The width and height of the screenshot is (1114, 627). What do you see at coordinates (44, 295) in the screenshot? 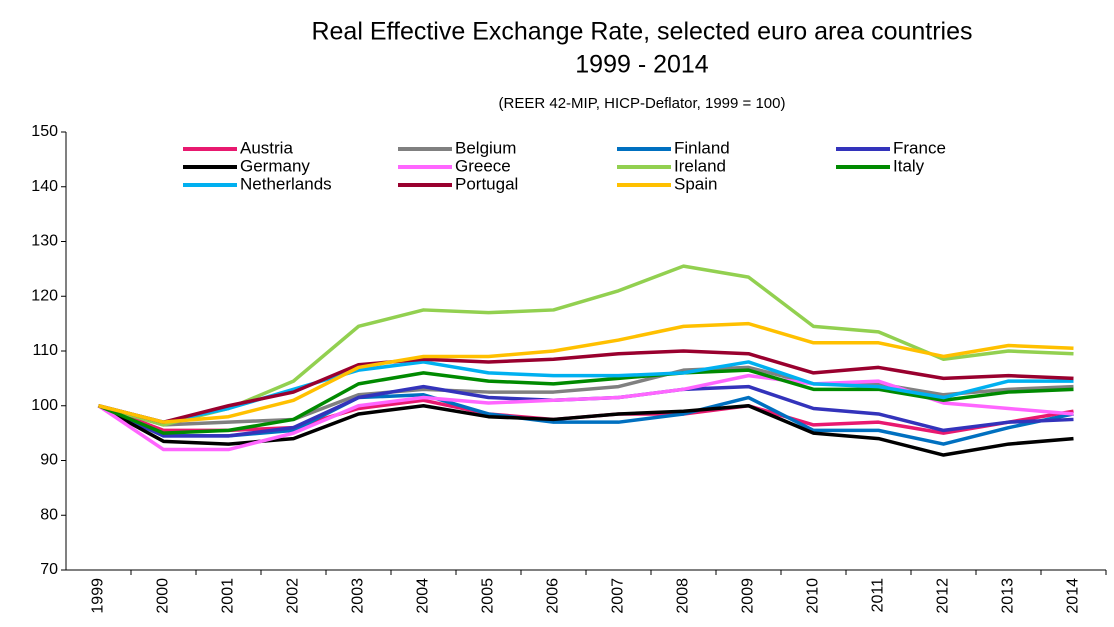
I see `y-tick-label: 120` at bounding box center [44, 295].